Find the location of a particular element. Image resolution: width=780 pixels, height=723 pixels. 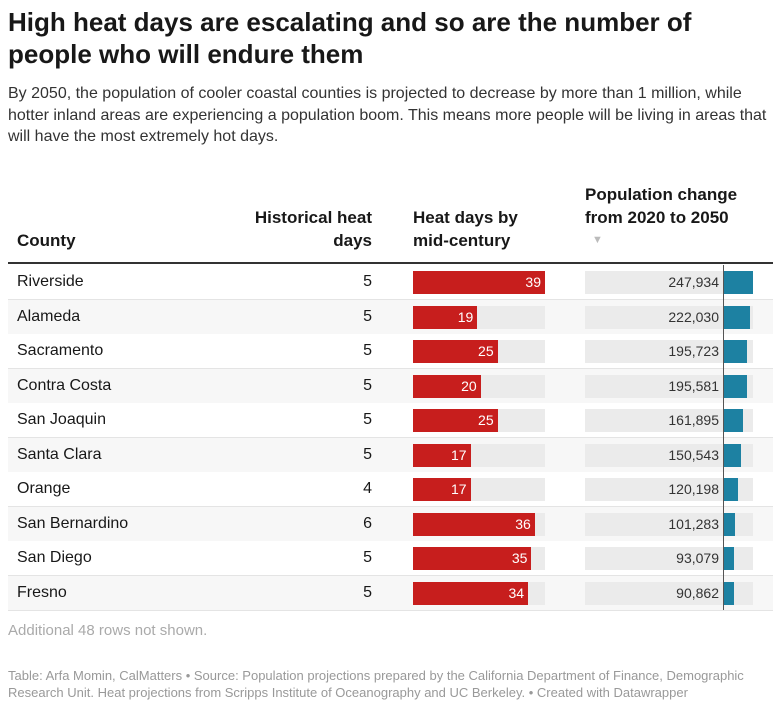

sort-icon: ▼ is located at coordinates (597, 240).